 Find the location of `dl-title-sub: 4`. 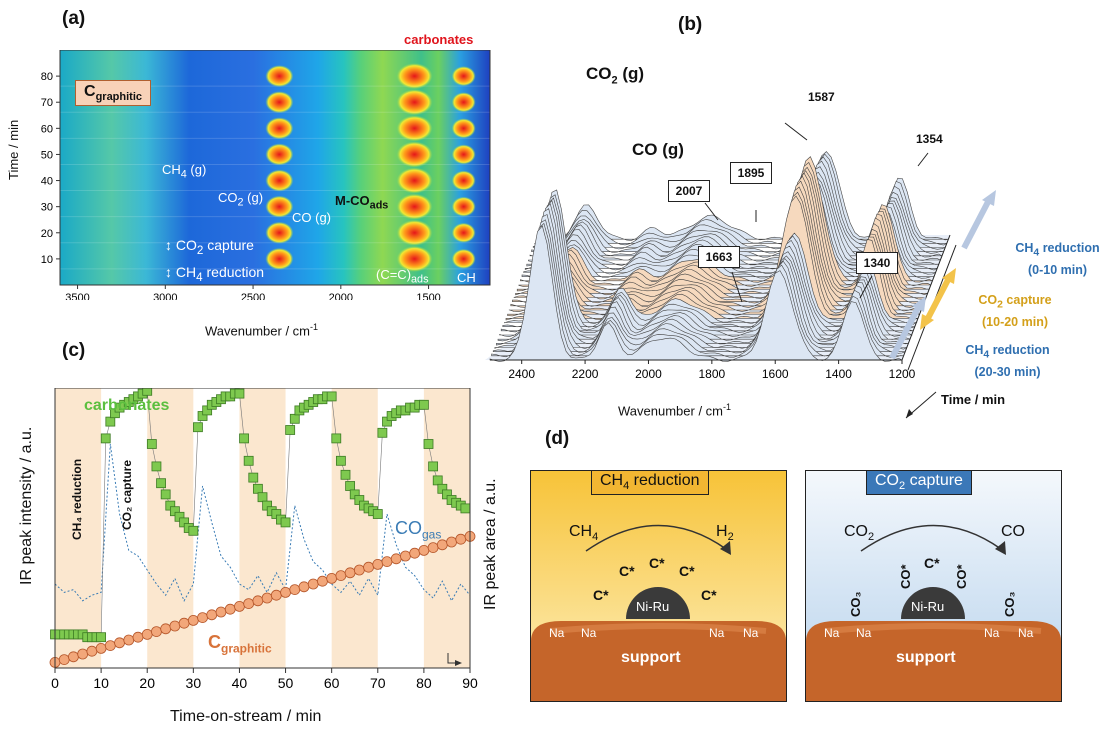

dl-title-sub: 4 is located at coordinates (626, 486).